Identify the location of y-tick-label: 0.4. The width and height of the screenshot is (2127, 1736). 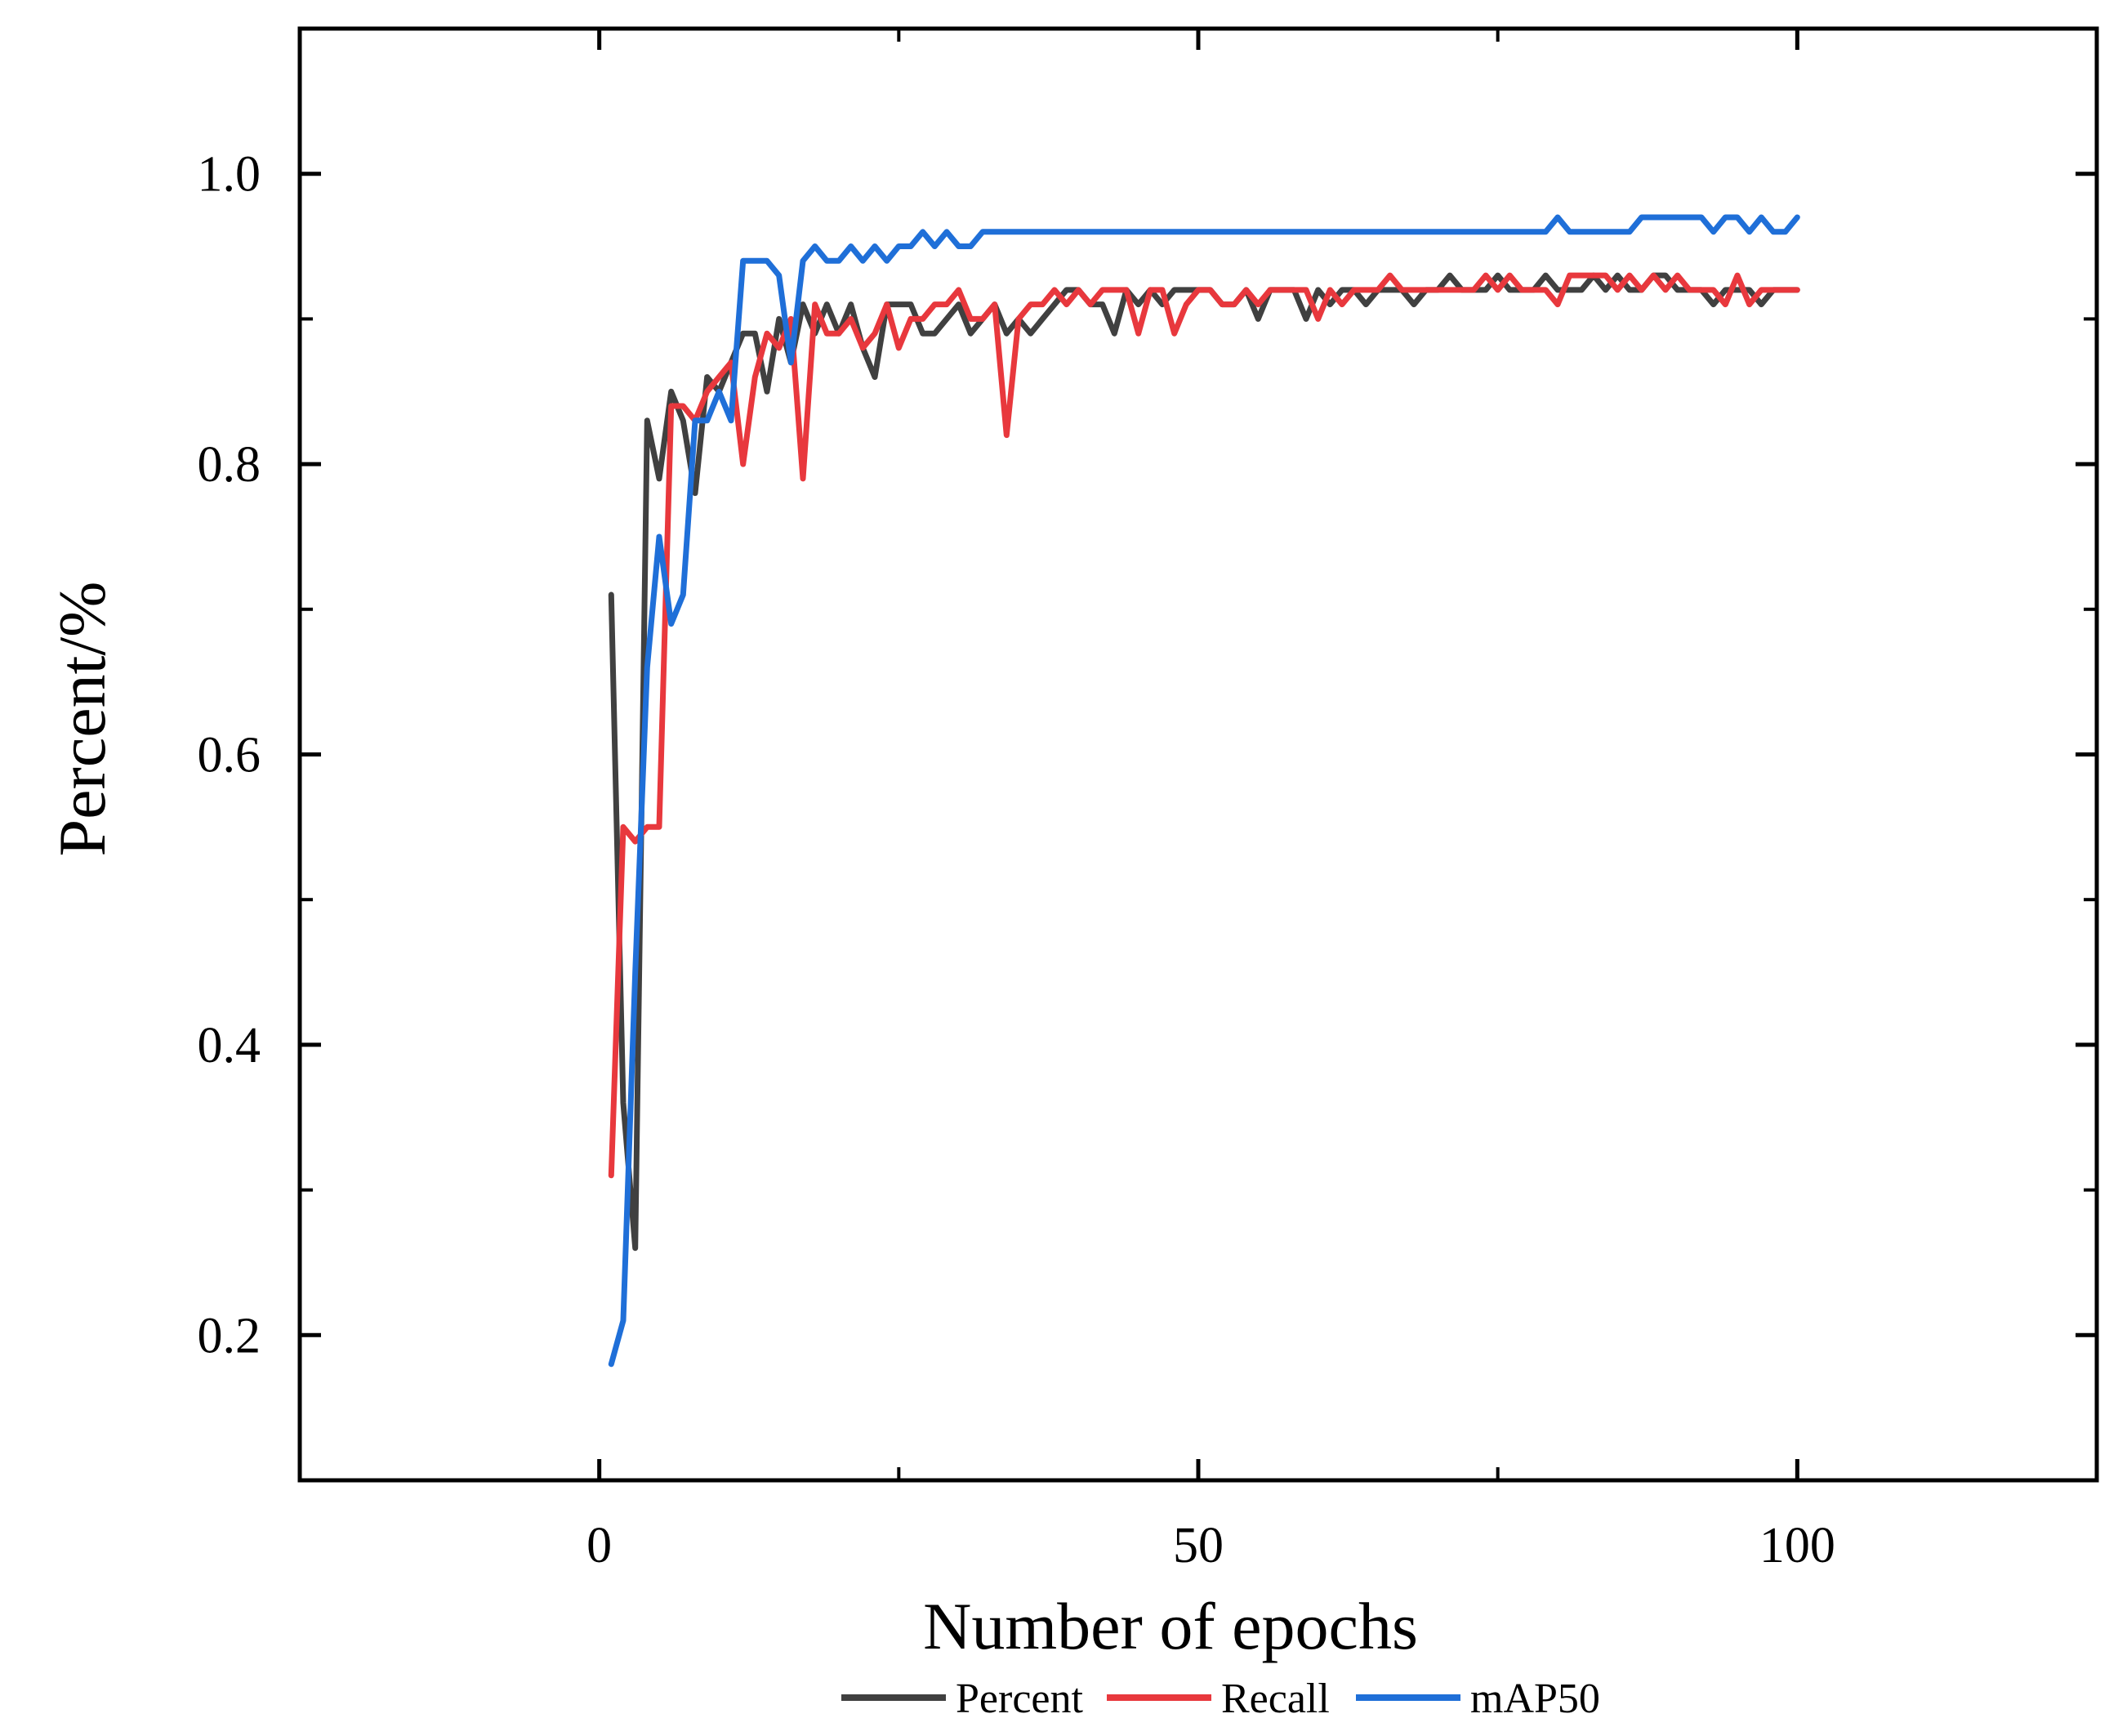
(230, 1045).